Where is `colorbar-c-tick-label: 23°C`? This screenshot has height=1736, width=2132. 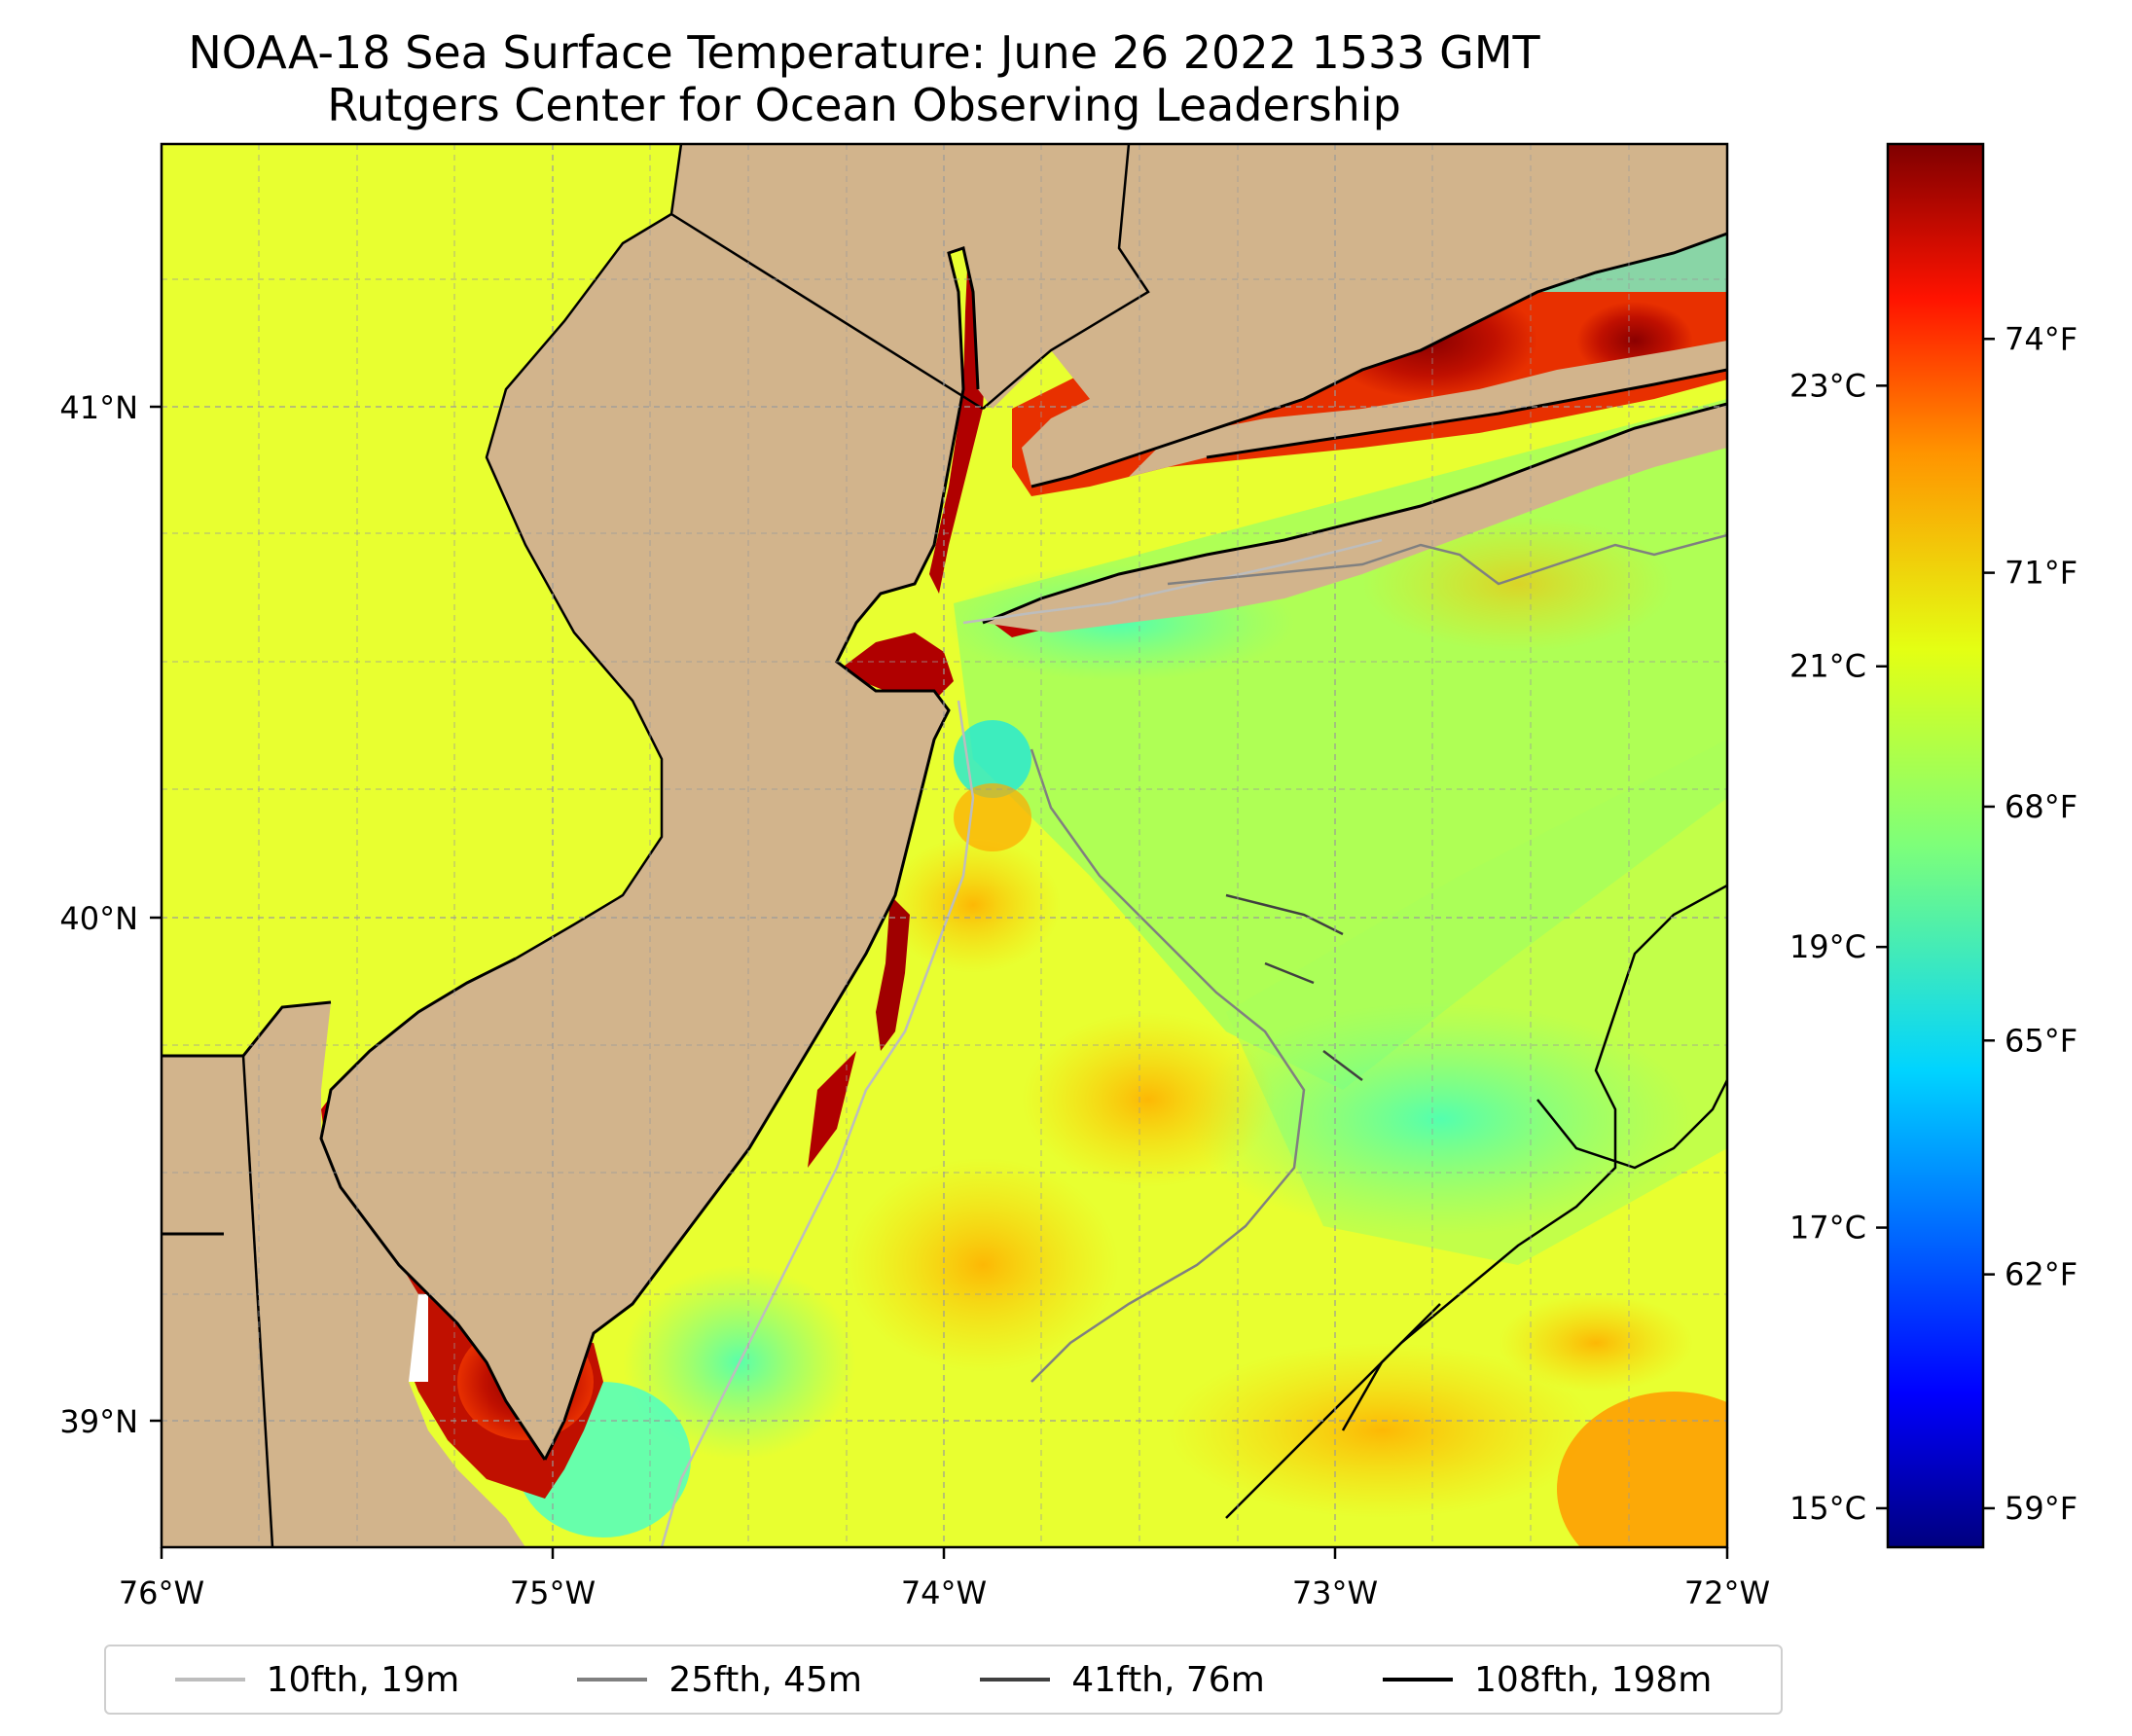
colorbar-c-tick-label: 23°C is located at coordinates (1828, 386).